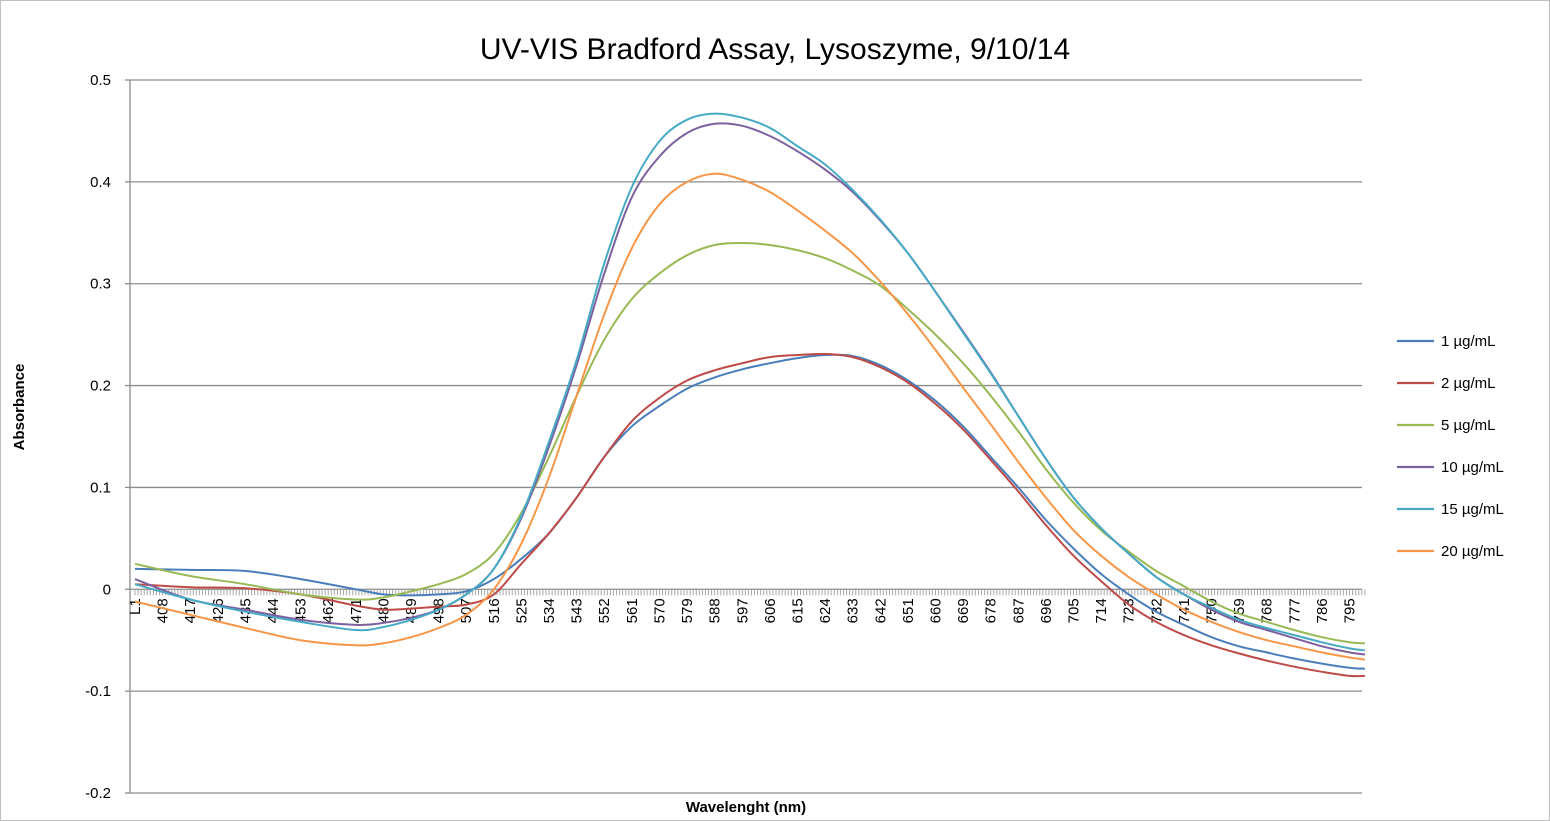 The height and width of the screenshot is (821, 1550). I want to click on x-tick-label: 795, so click(1350, 610).